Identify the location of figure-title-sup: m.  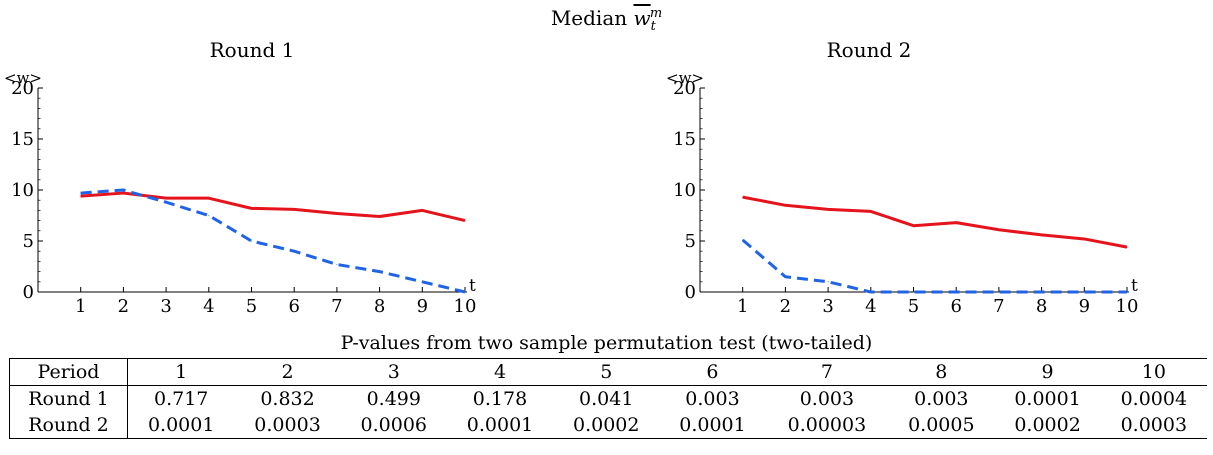
(656, 14).